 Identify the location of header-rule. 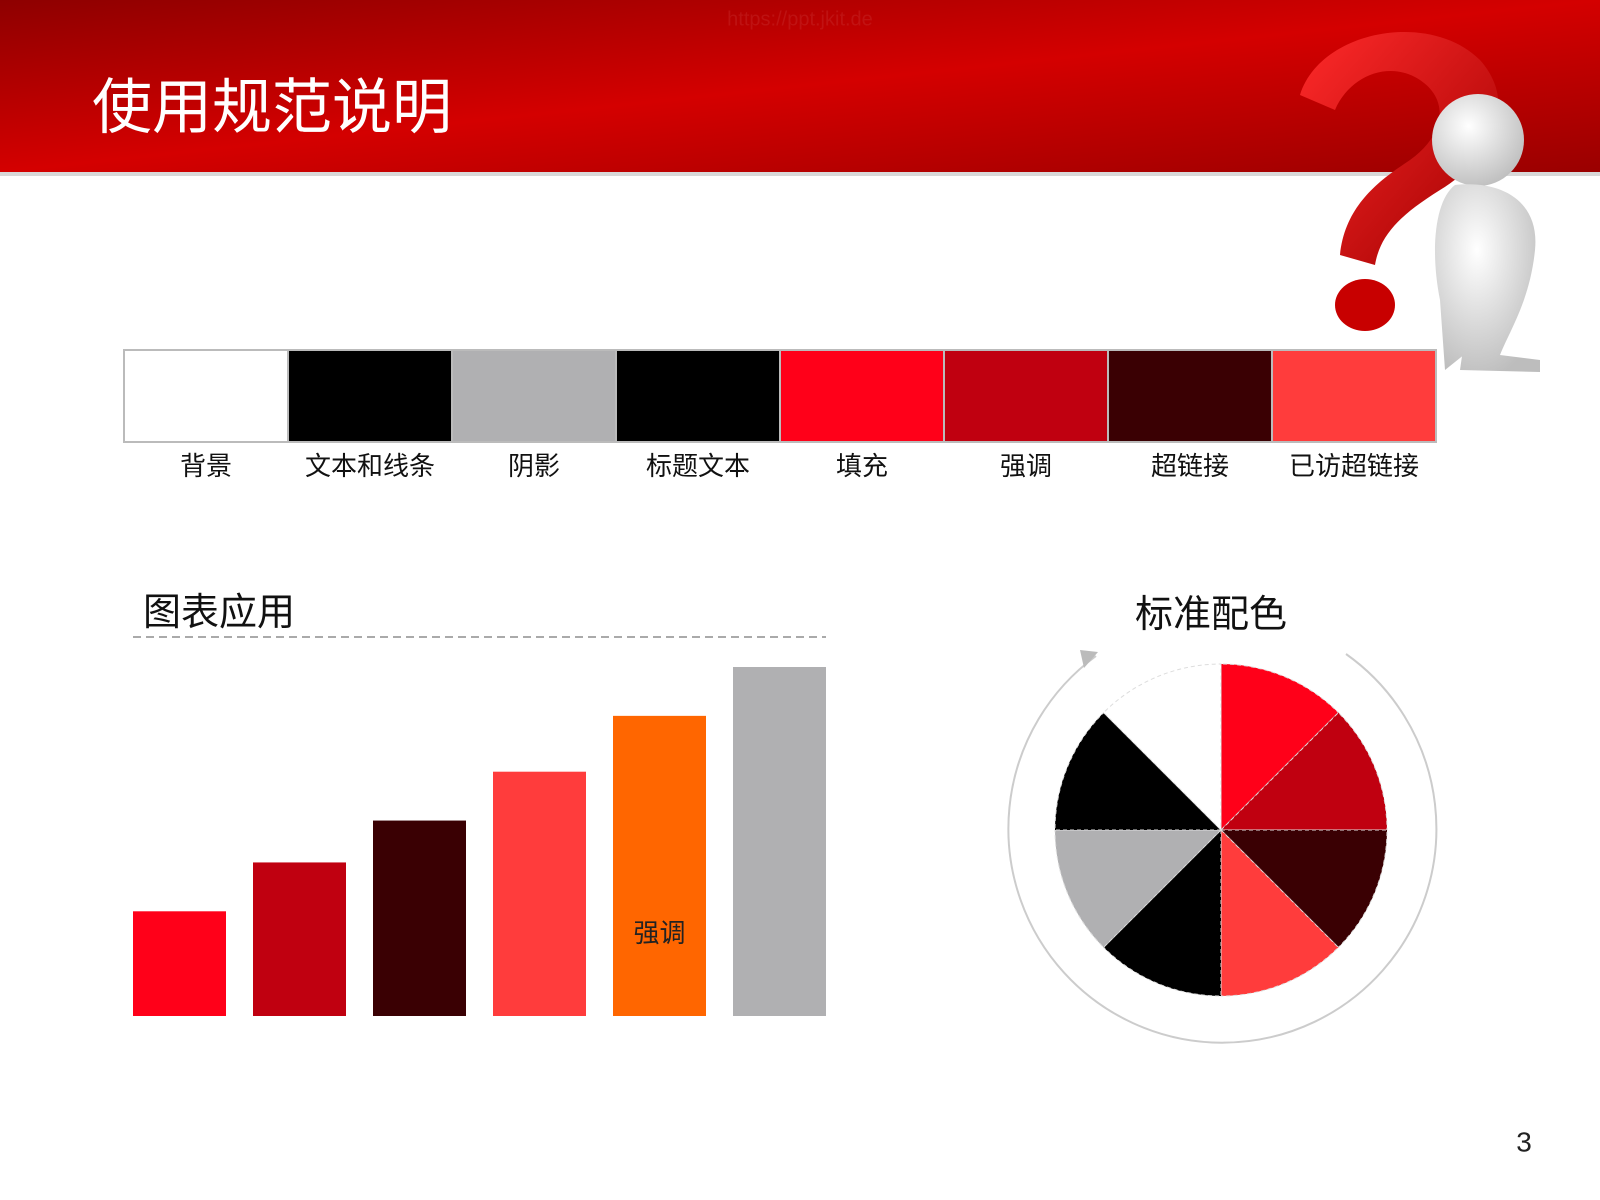
(800, 174).